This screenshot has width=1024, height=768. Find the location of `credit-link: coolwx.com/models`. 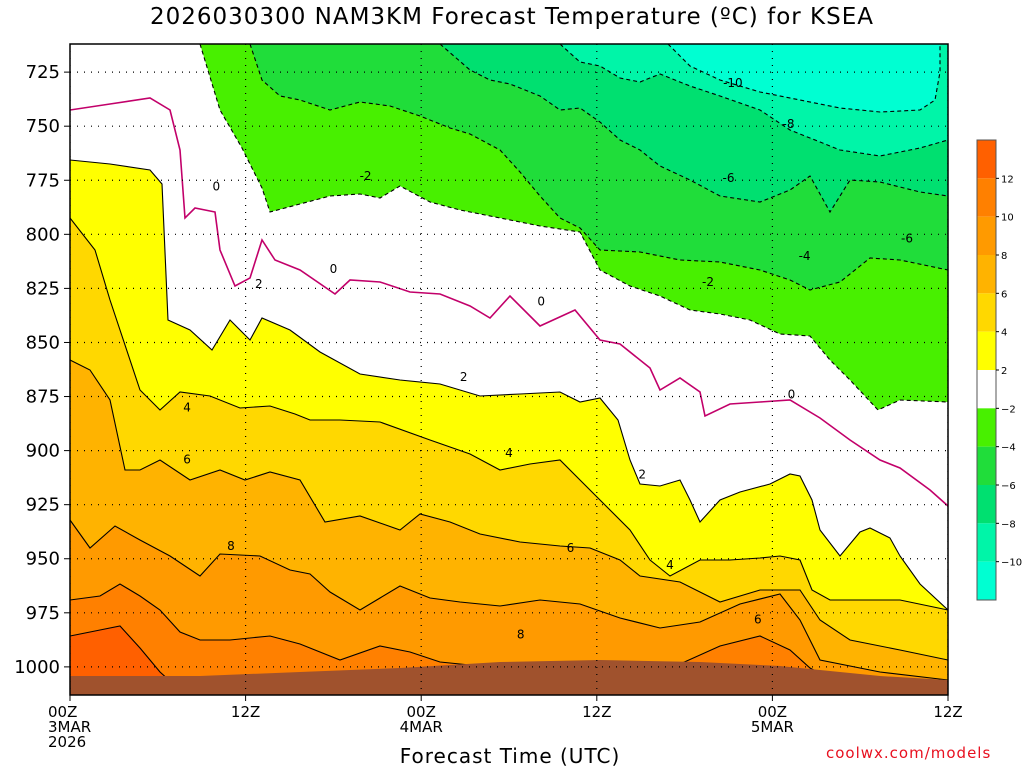

credit-link: coolwx.com/models is located at coordinates (909, 753).